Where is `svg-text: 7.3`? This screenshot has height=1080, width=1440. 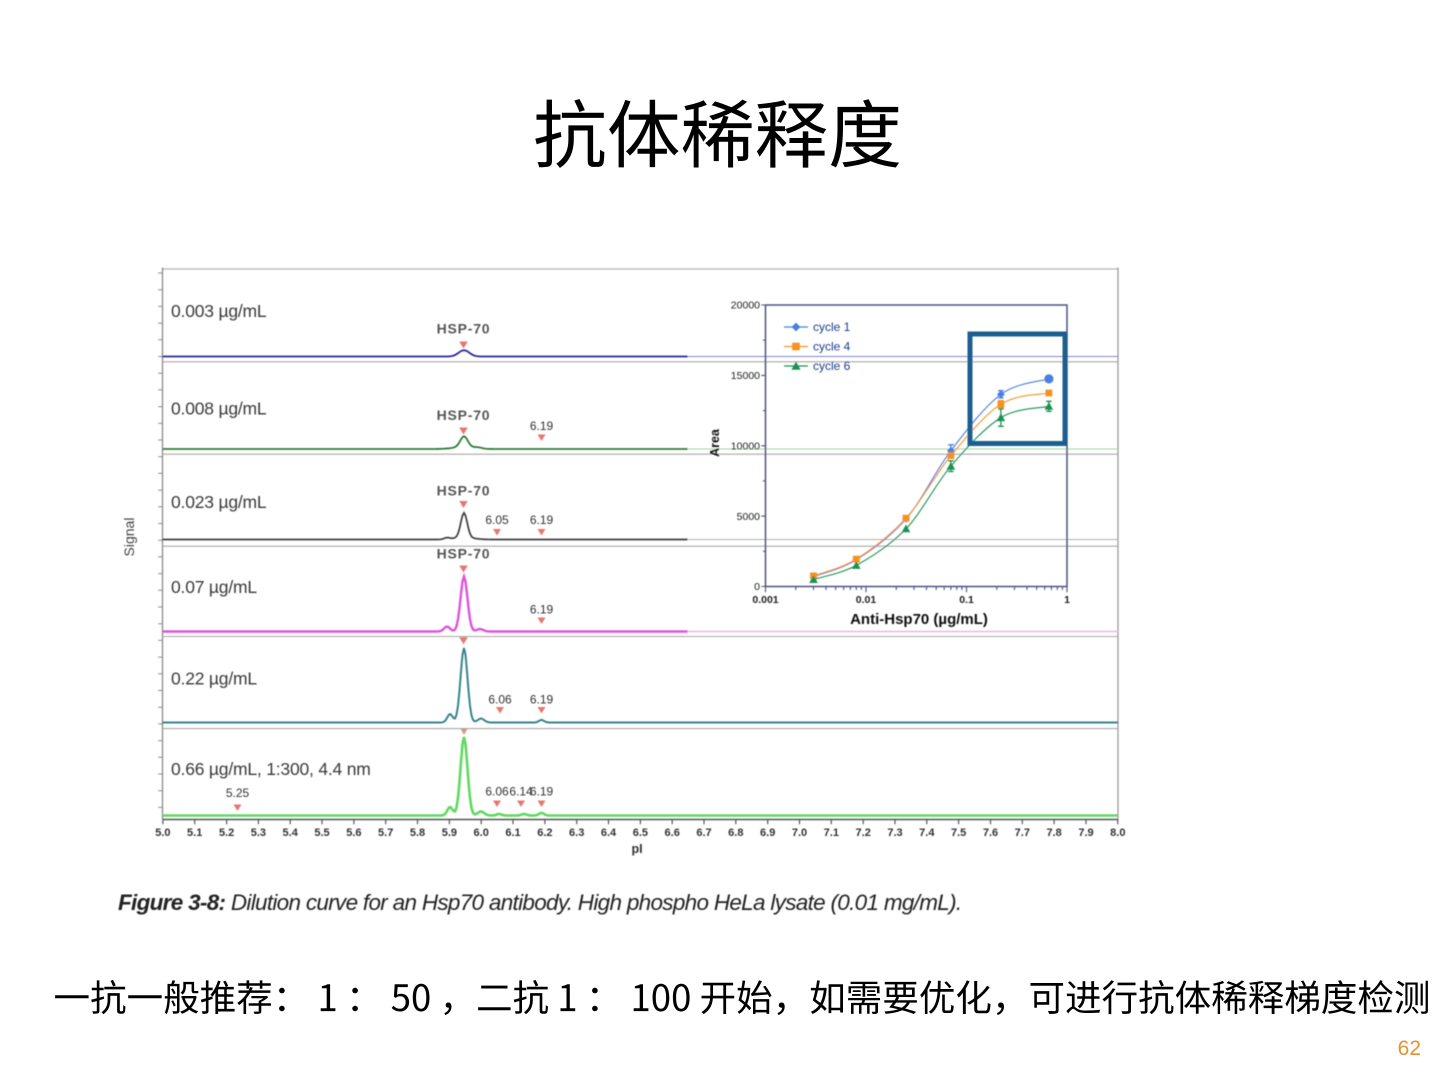
svg-text: 7.3 is located at coordinates (894, 833).